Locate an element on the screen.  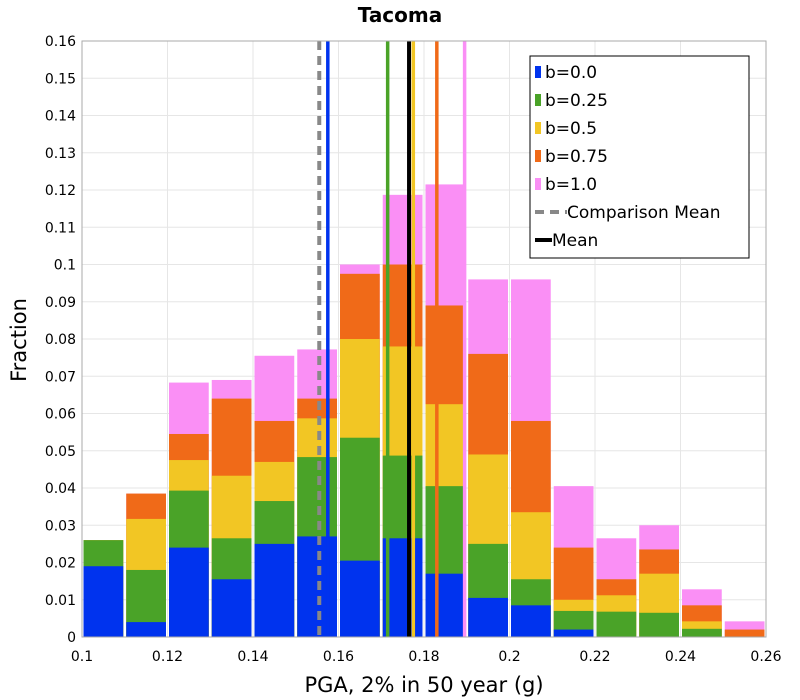
legend-label: b=0.25 is located at coordinates (576, 101).